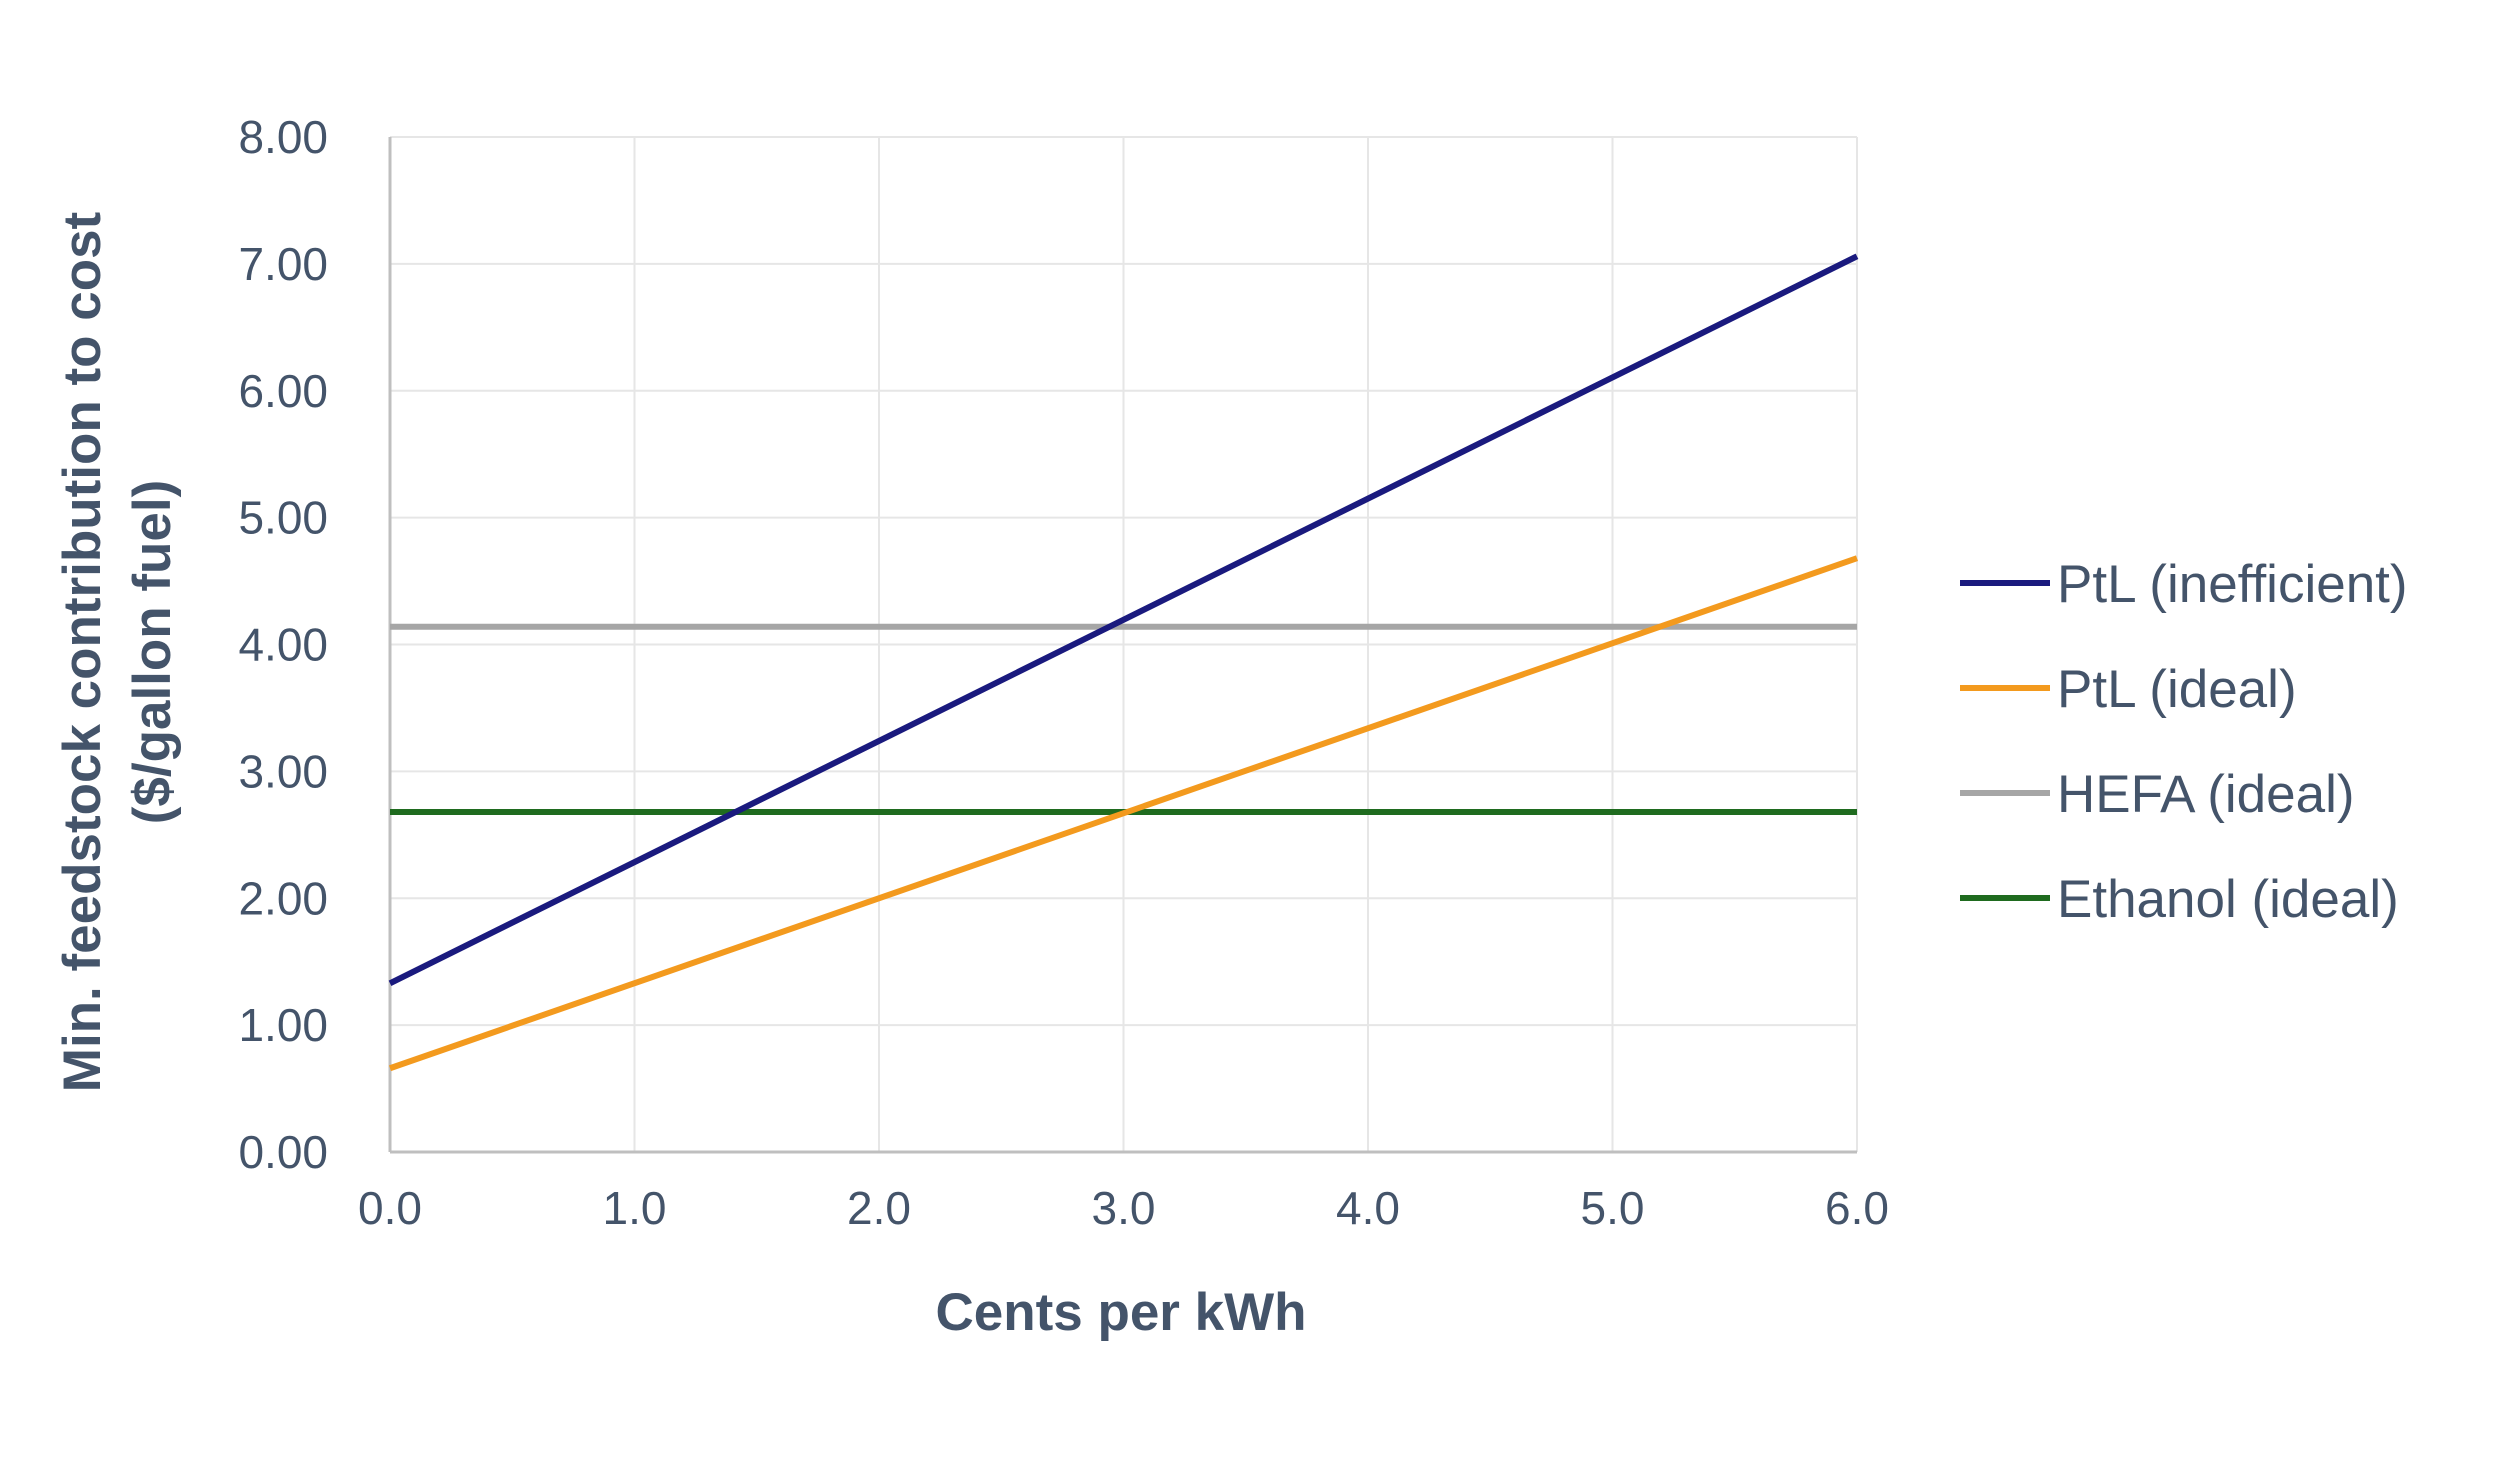 The width and height of the screenshot is (2500, 1459). What do you see at coordinates (283, 137) in the screenshot?
I see `y-tick-label: 8.00` at bounding box center [283, 137].